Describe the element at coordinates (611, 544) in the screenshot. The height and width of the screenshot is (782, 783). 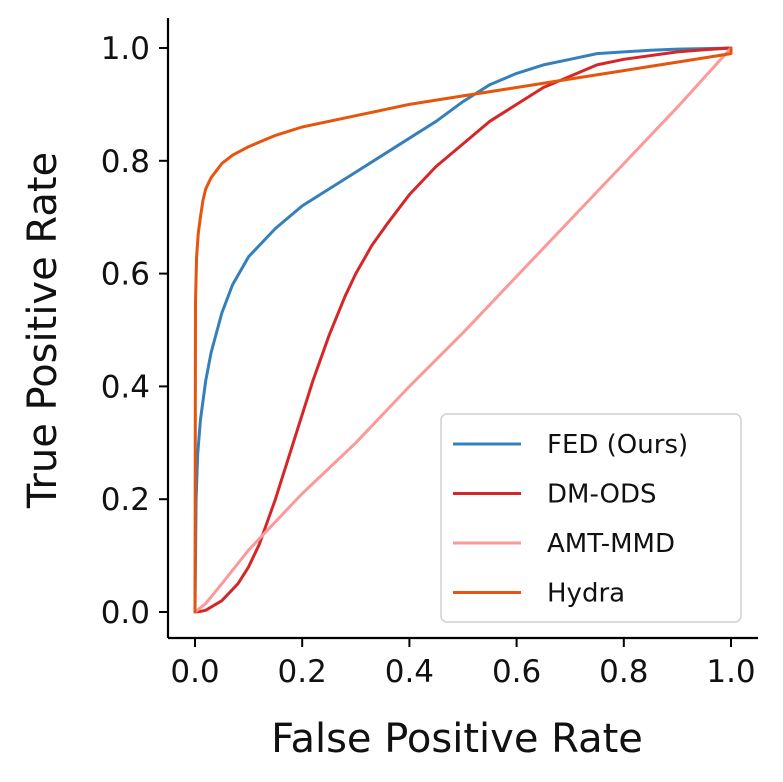
I see `legend-label: AMT-MMD` at that location.